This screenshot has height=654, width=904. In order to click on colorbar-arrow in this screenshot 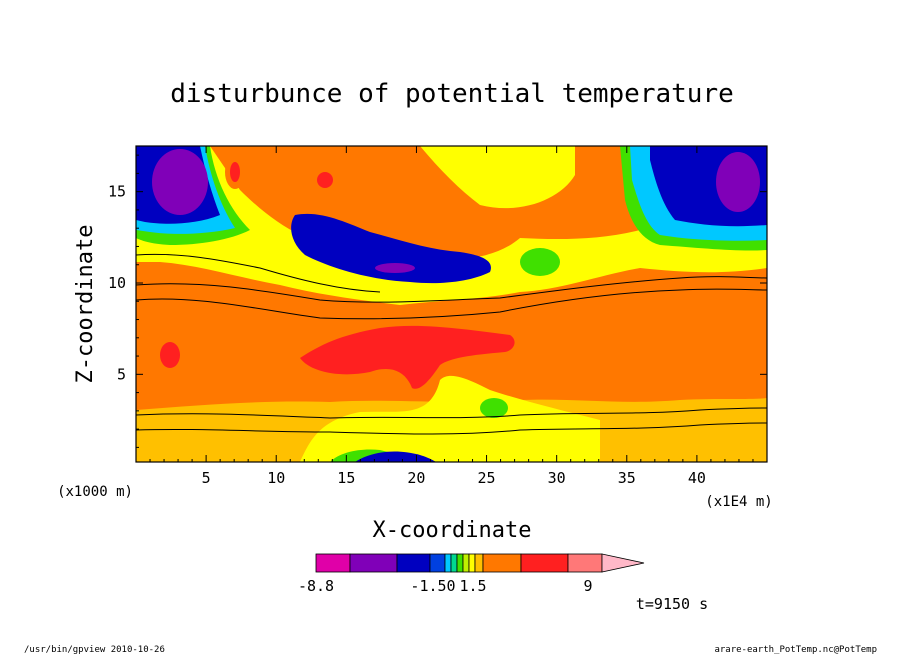, I will do `click(623, 563)`.